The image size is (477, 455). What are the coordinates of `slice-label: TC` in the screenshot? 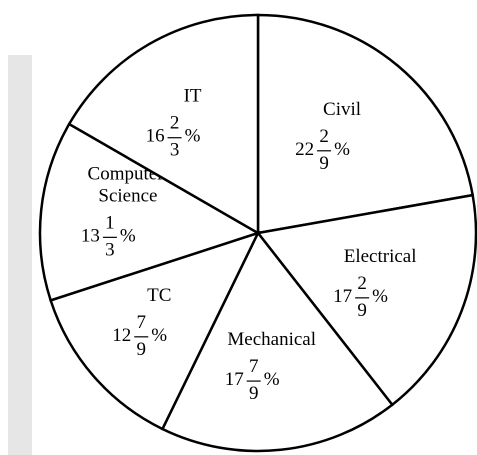 It's located at (159, 295).